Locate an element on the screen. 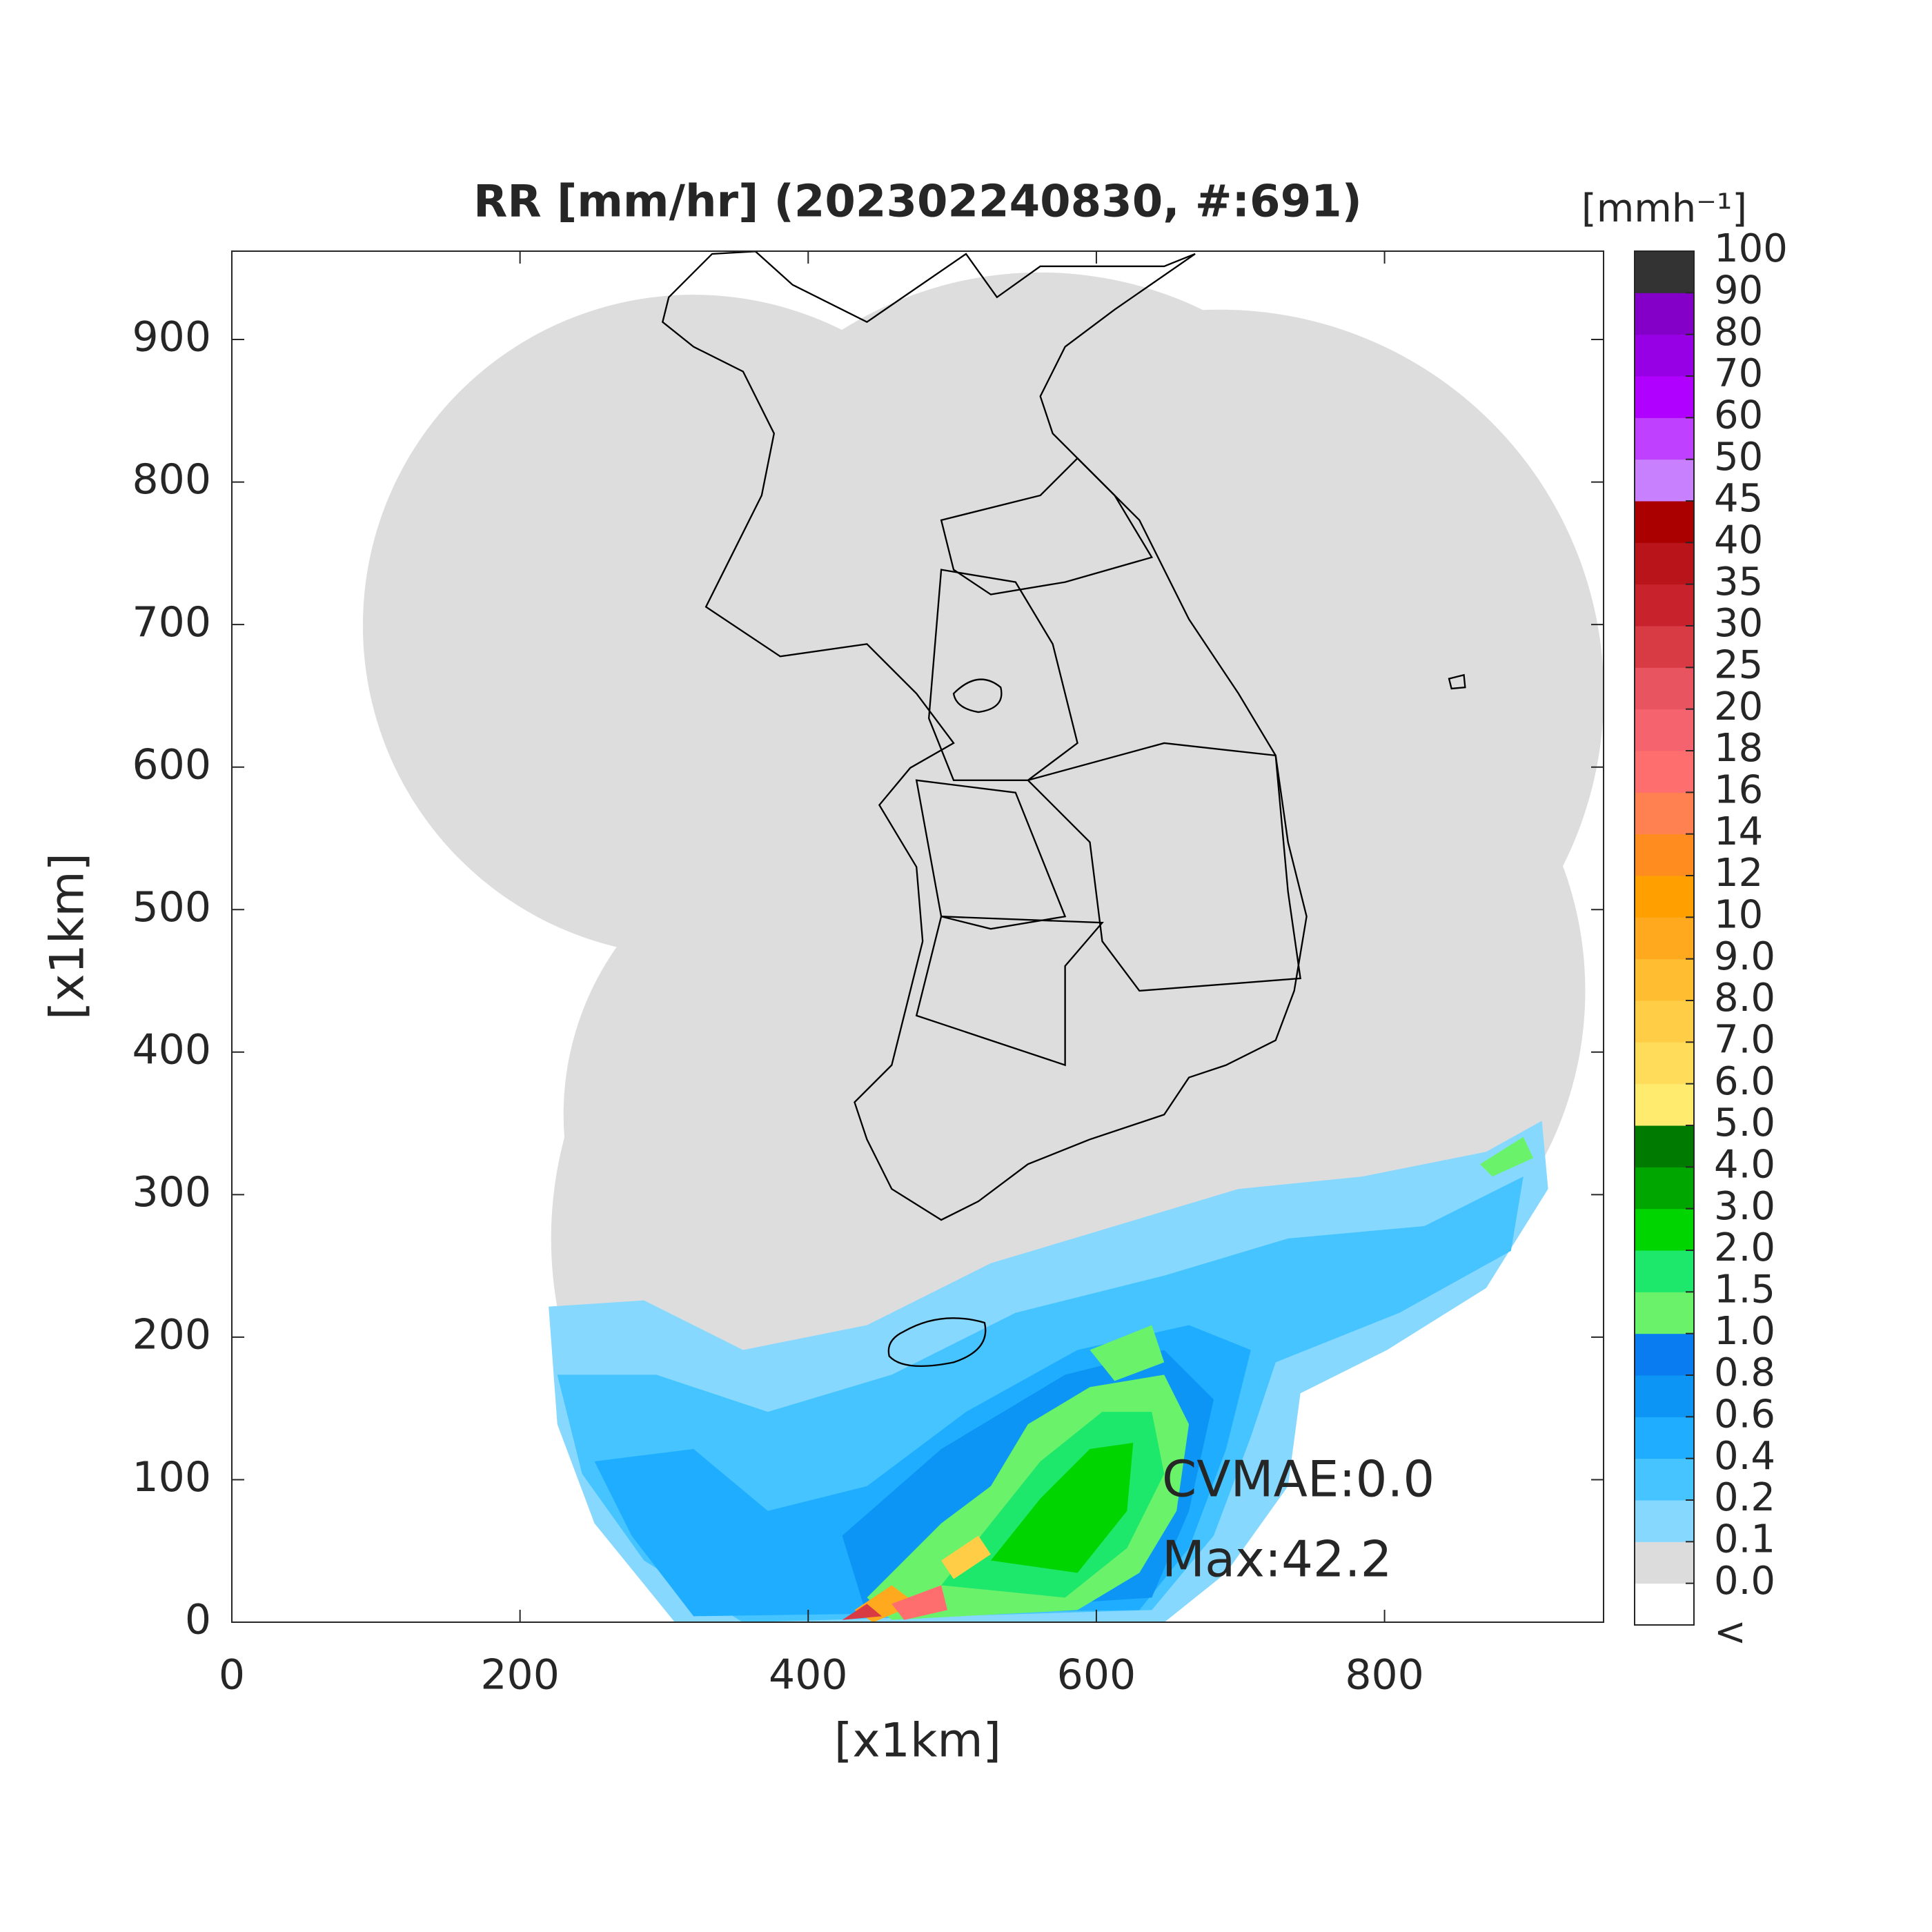  colorbar-tick-label: 0.1 is located at coordinates (1744, 1539).